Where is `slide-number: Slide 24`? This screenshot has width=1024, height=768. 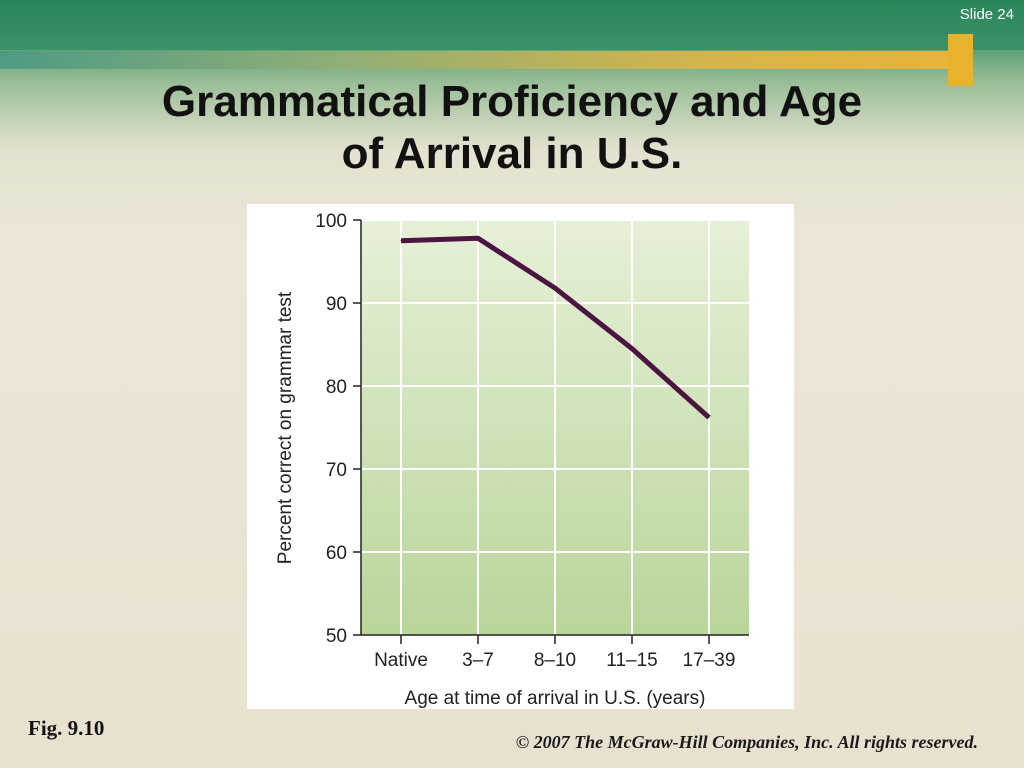 slide-number: Slide 24 is located at coordinates (986, 14).